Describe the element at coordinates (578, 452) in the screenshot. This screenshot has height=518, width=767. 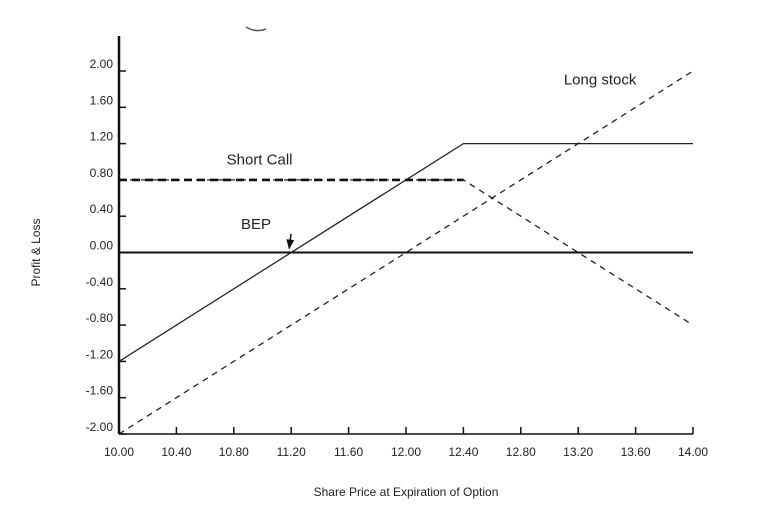
I see `x-tick-label: 13.20` at that location.